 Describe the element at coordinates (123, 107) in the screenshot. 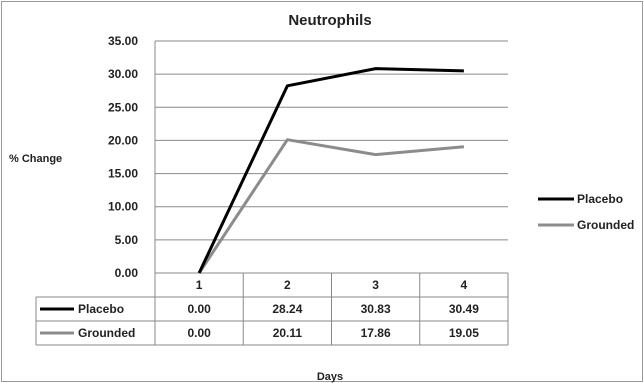

I see `y-tick-label: 25.00` at that location.